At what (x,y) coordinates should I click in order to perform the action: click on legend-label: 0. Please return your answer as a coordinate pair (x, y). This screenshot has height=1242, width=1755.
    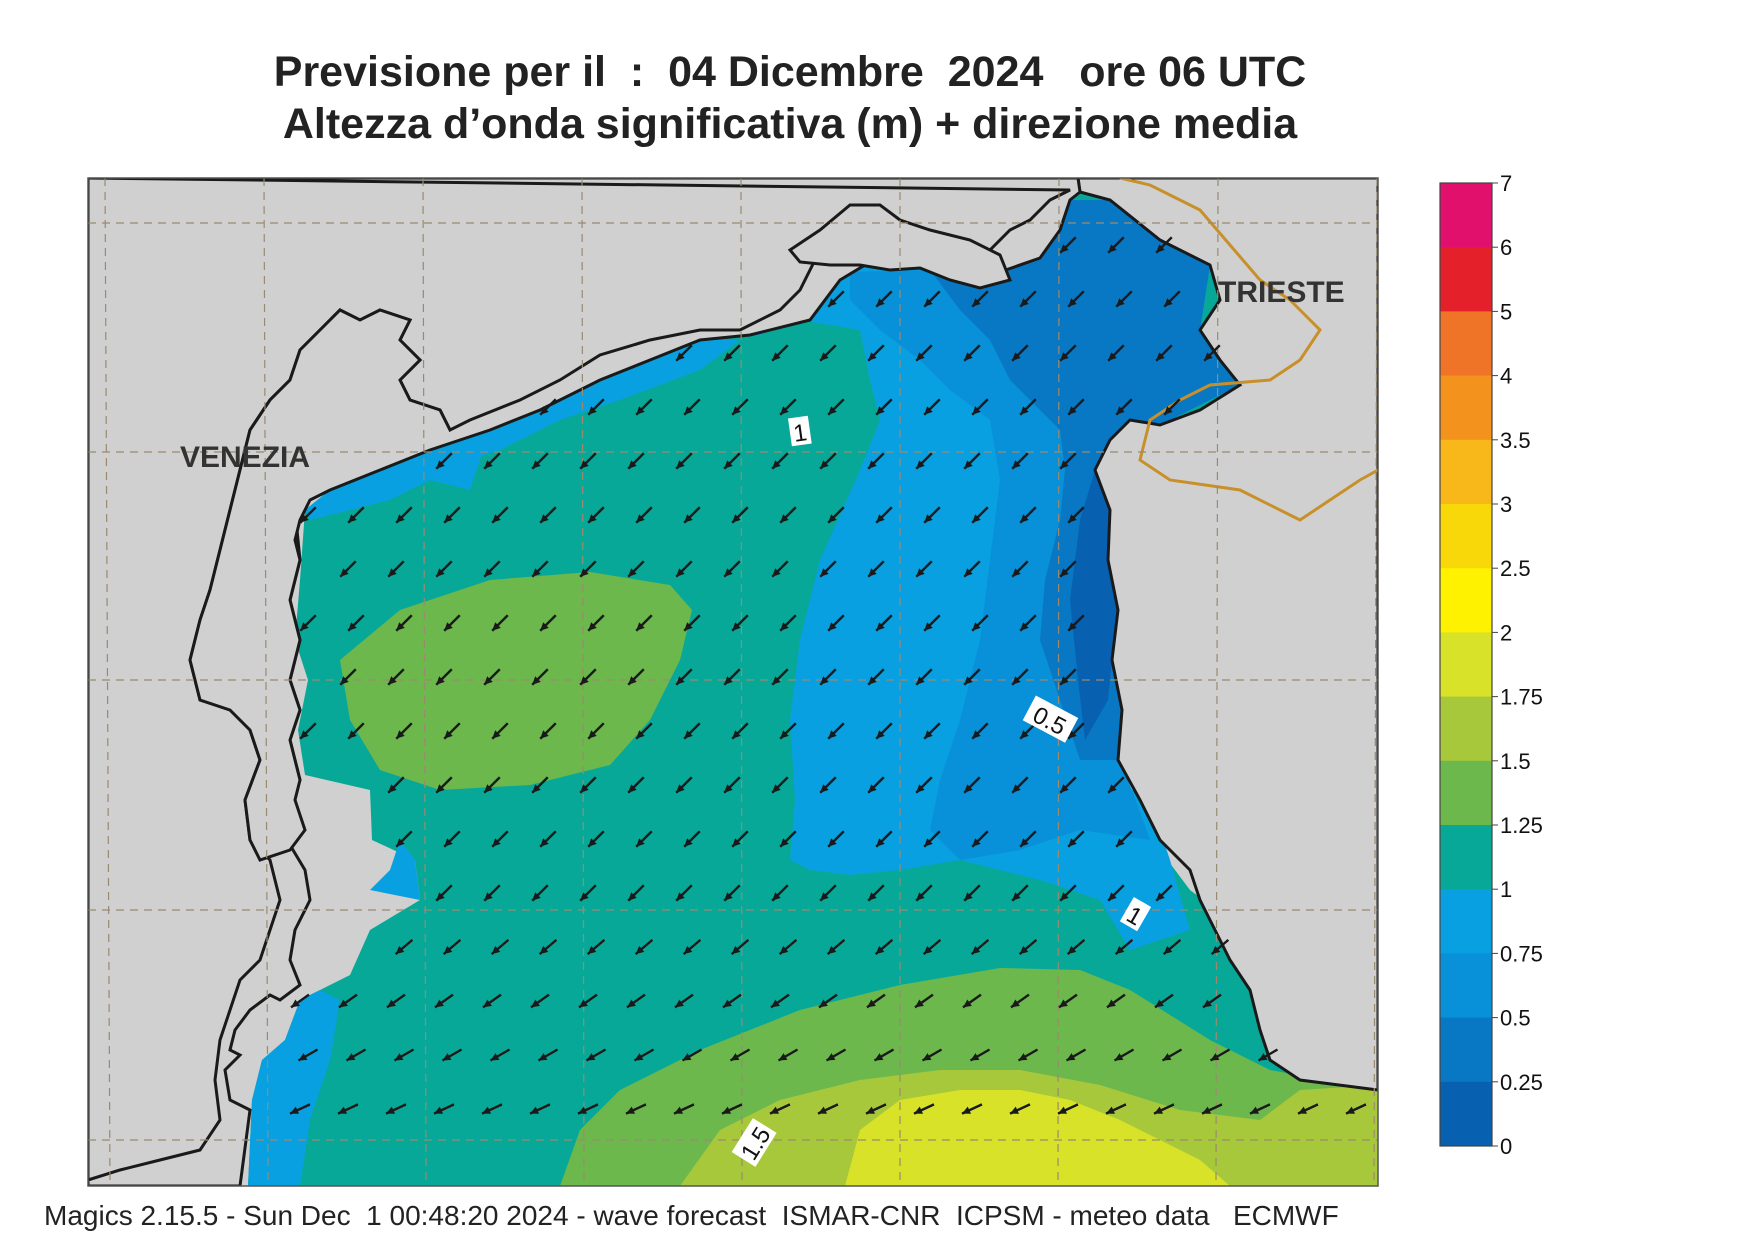
    Looking at the image, I should click on (1506, 1146).